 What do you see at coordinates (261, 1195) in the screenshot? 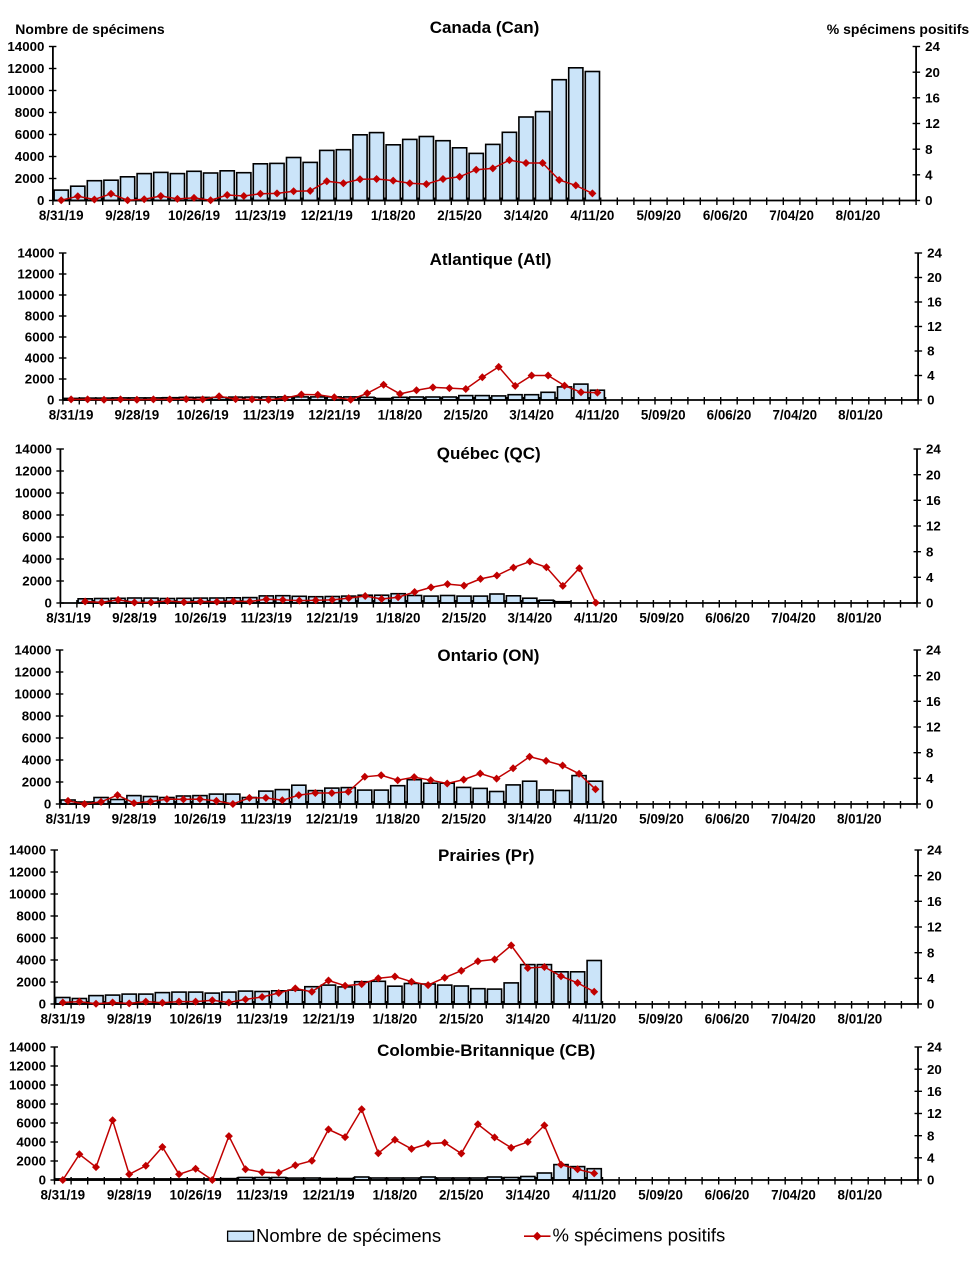
I see `svg-text: 11/23/19` at bounding box center [261, 1195].